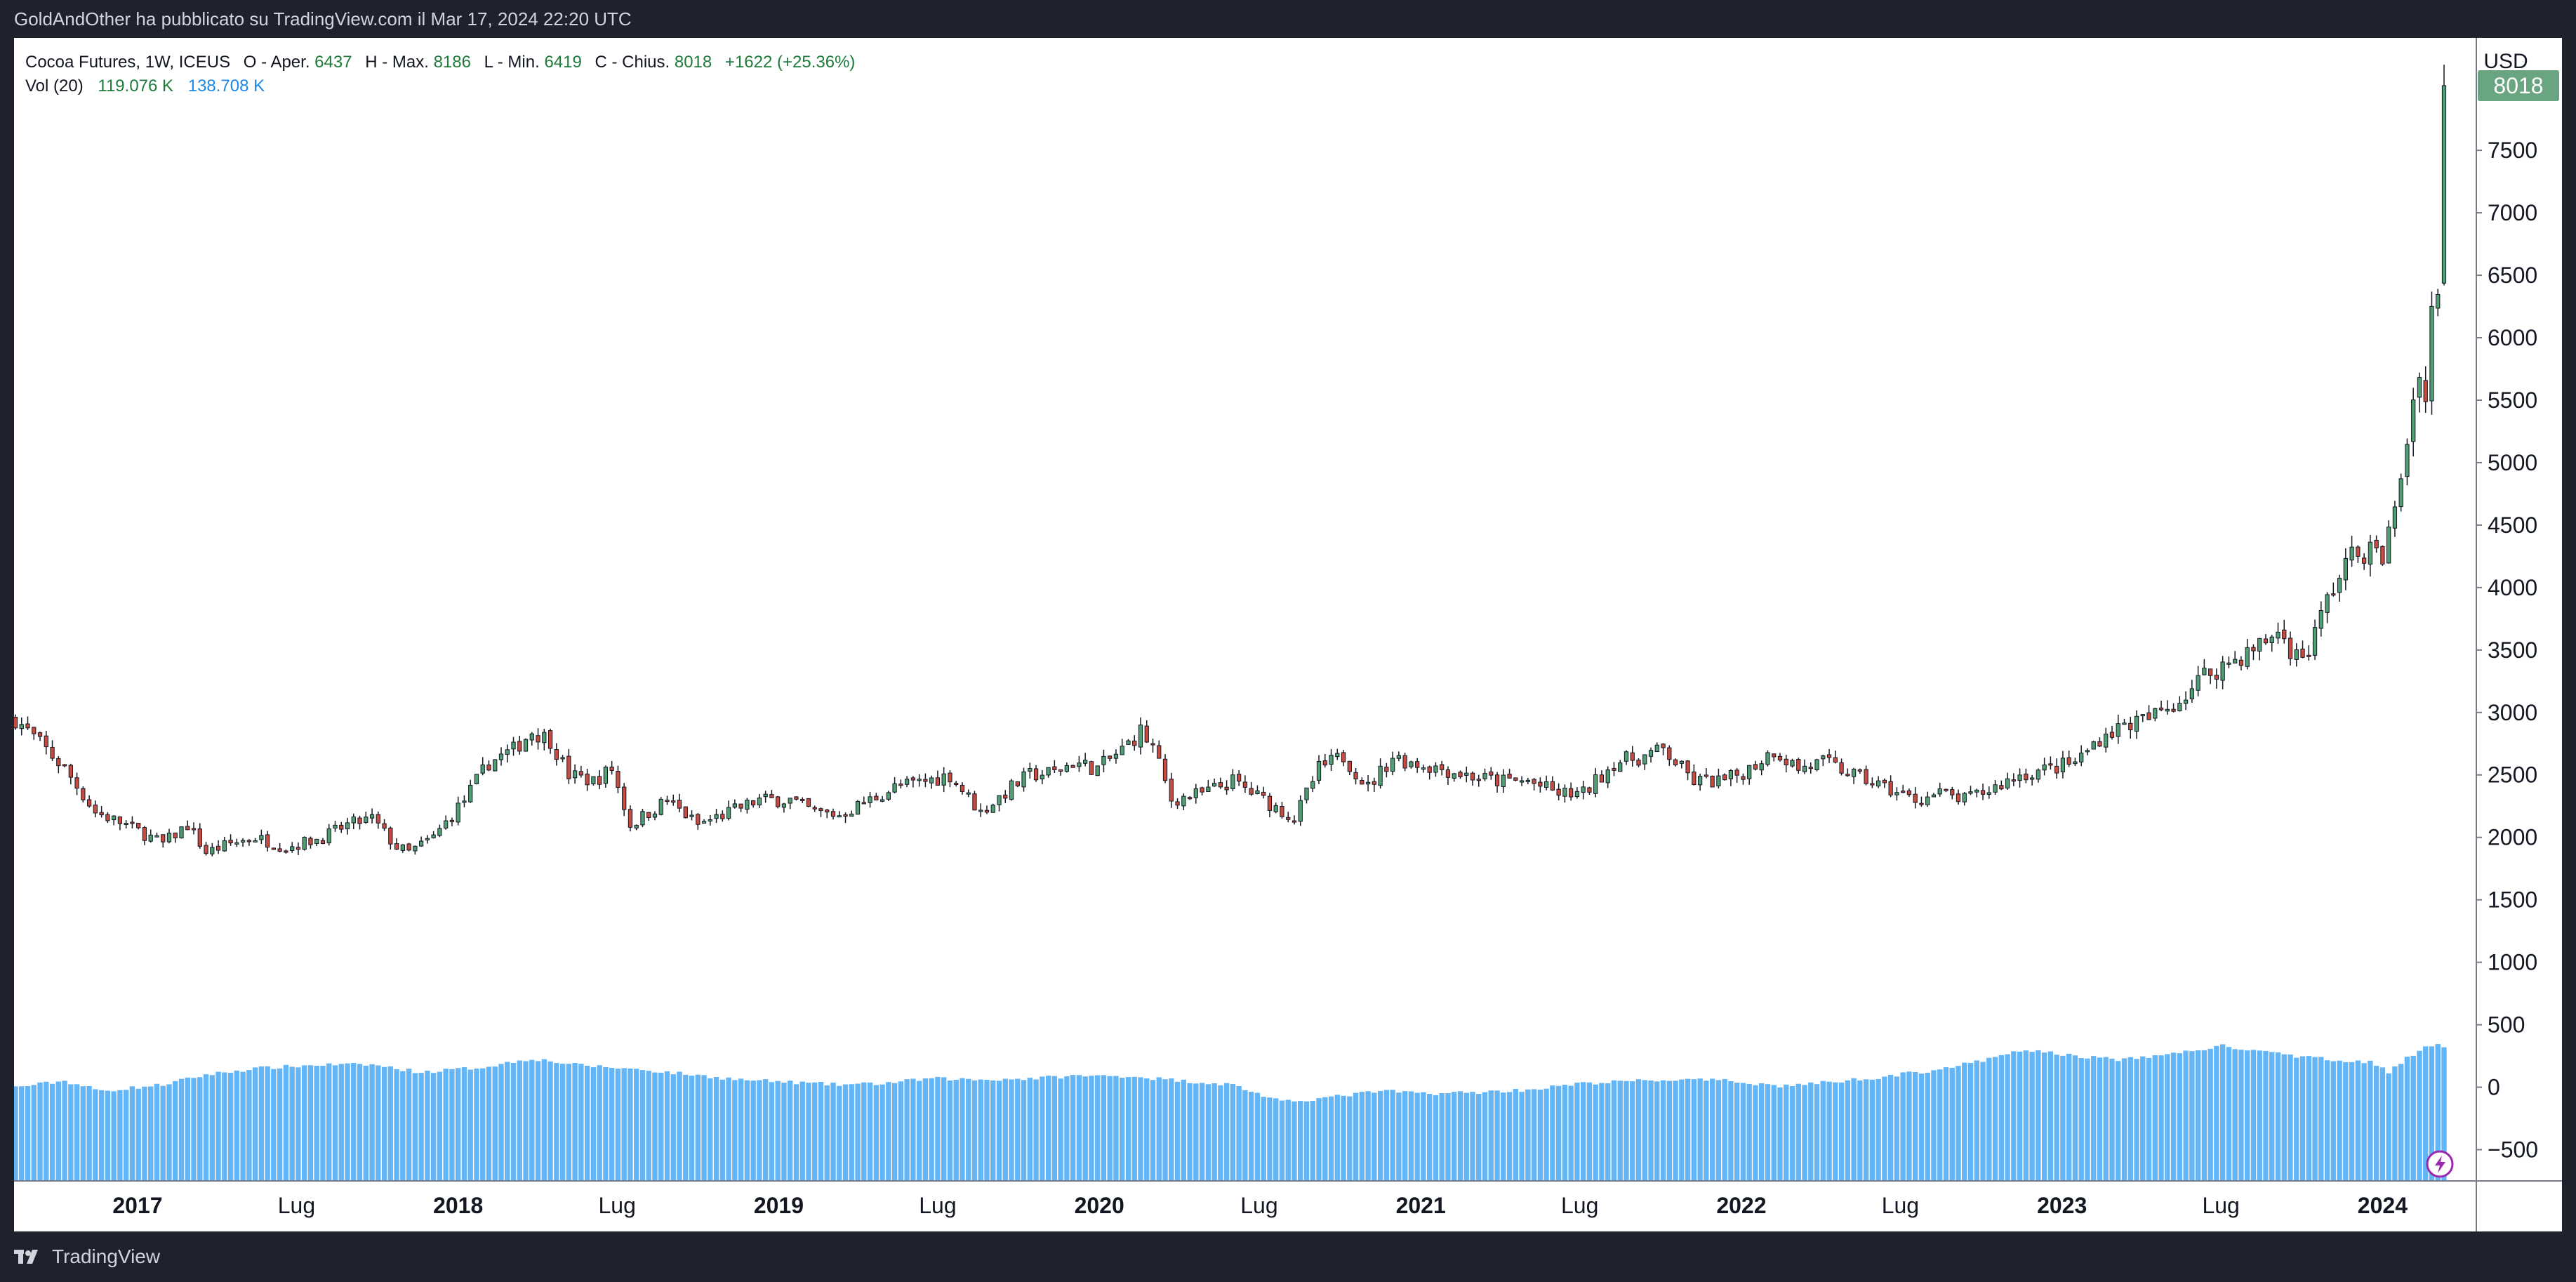 The height and width of the screenshot is (1282, 2576). Describe the element at coordinates (2518, 85) in the screenshot. I see `last-price-value: 8018` at that location.